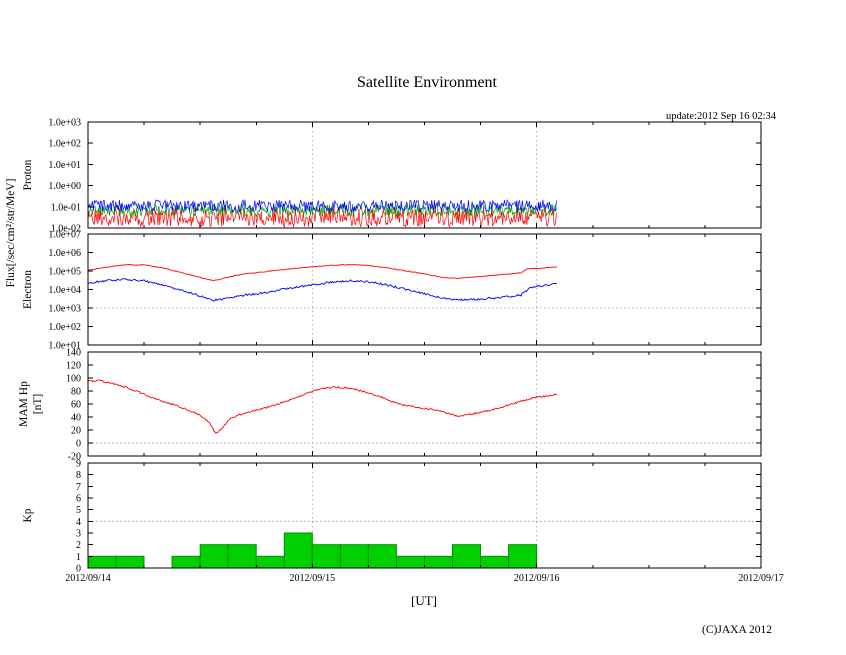 This screenshot has height=655, width=846. Describe the element at coordinates (66, 207) in the screenshot. I see `proton-flux-ytick-label: 1.0e-01` at that location.